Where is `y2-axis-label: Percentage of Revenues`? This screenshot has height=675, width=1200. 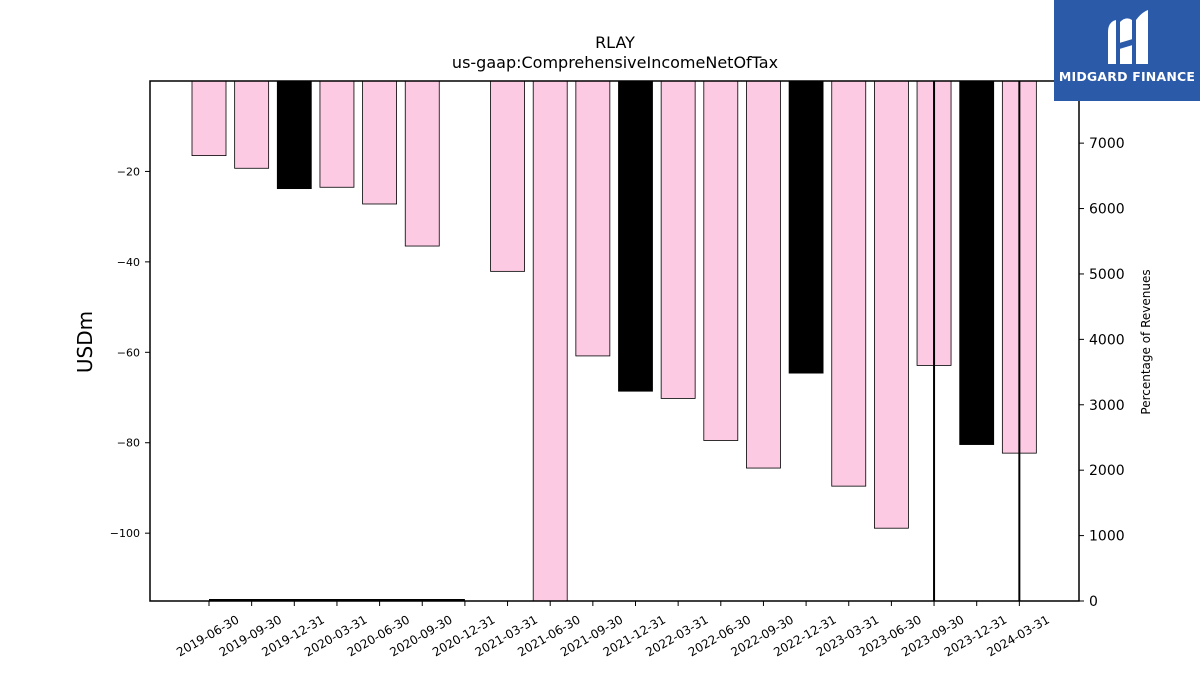
y2-axis-label: Percentage of Revenues is located at coordinates (1146, 341).